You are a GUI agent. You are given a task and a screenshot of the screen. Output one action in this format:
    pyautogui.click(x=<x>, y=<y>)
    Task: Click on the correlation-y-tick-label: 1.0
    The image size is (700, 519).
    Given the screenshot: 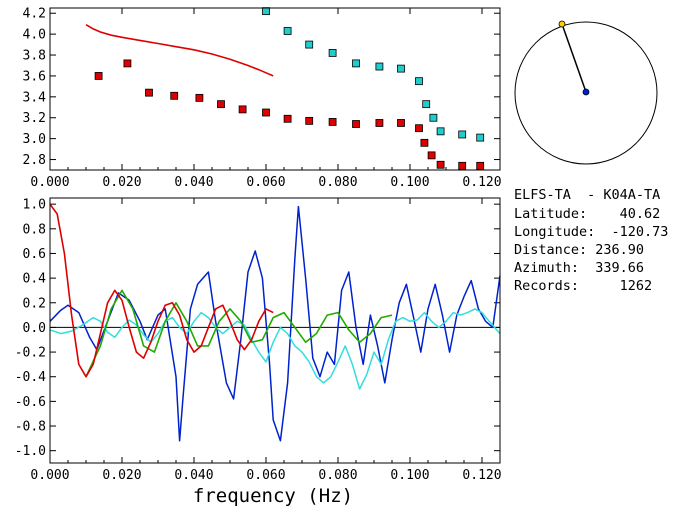 What is the action you would take?
    pyautogui.click(x=34, y=205)
    